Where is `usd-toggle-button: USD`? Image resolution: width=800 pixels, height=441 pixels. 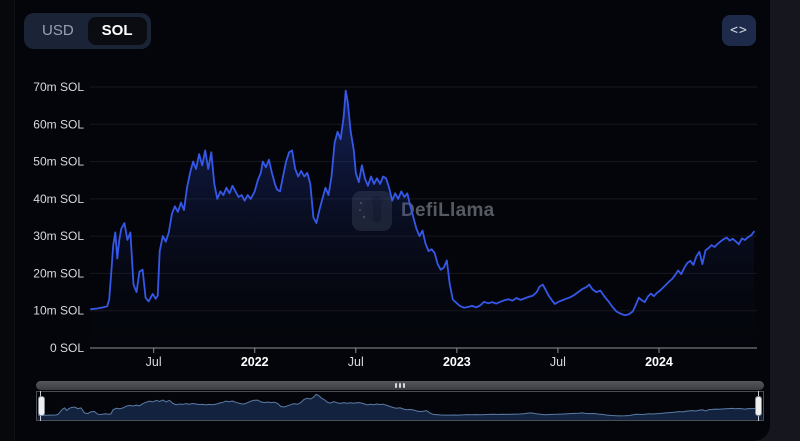
usd-toggle-button: USD is located at coordinates (58, 30).